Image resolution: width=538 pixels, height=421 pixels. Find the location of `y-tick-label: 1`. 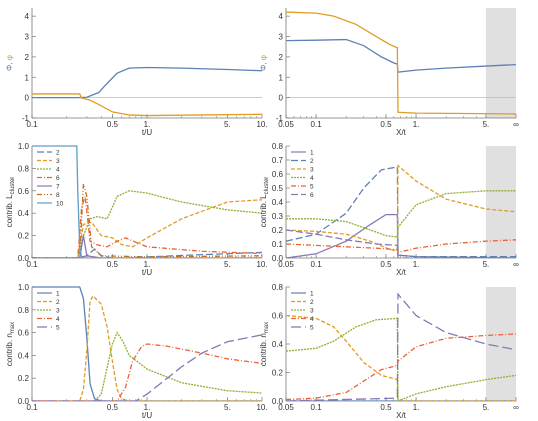

y-tick-label: 1 is located at coordinates (27, 77).